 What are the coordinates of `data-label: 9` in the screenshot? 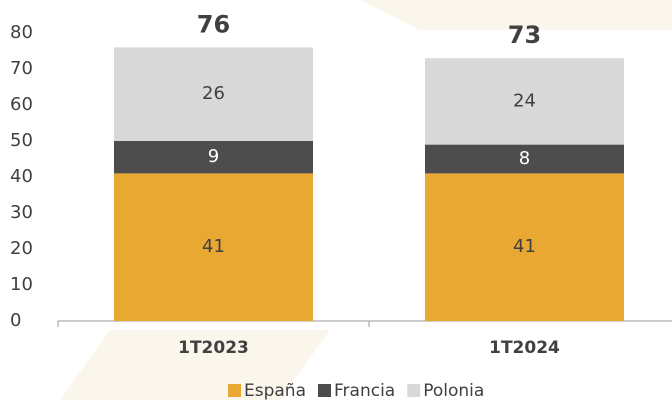 It's located at (213, 156).